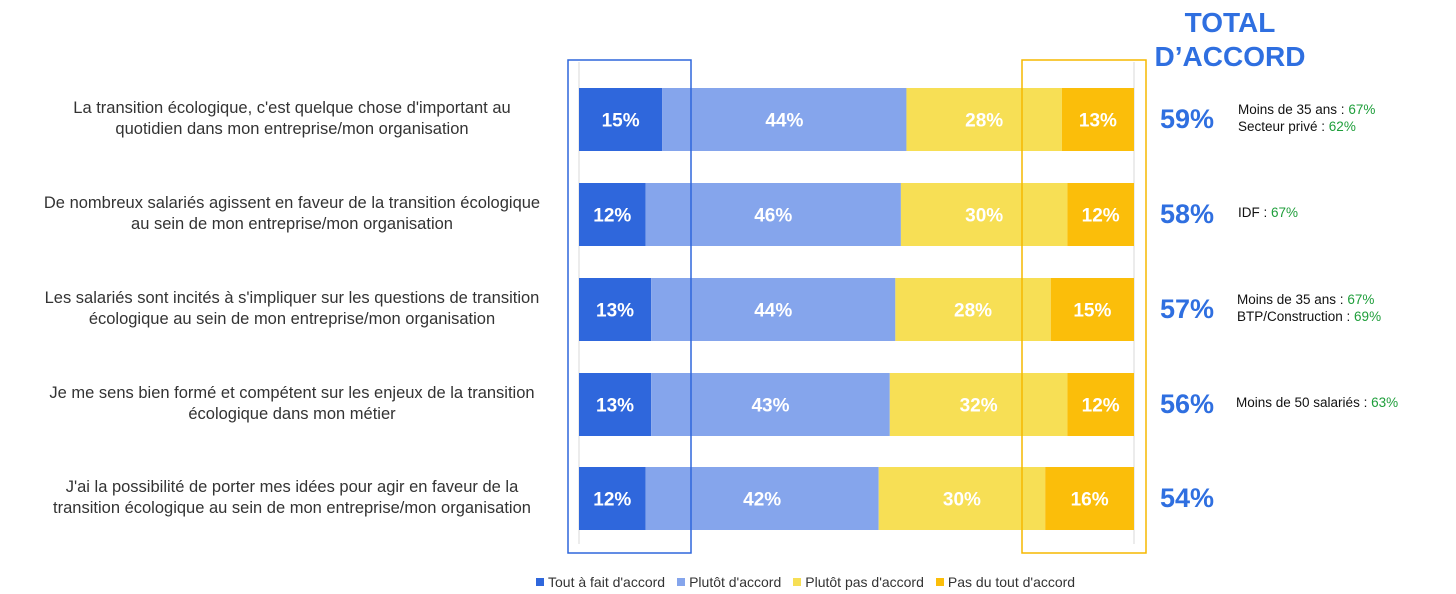  I want to click on note-line: IDF : 67%, so click(1268, 212).